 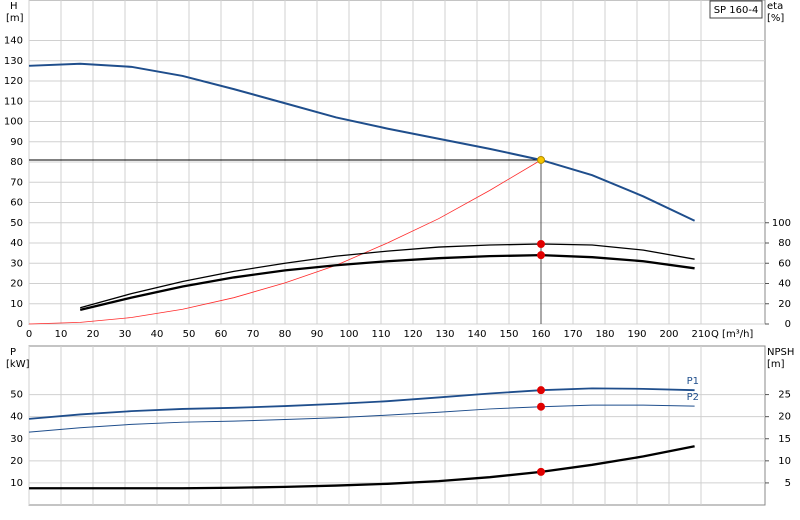 I want to click on chart-title: SP 160-4, so click(x=736, y=10).